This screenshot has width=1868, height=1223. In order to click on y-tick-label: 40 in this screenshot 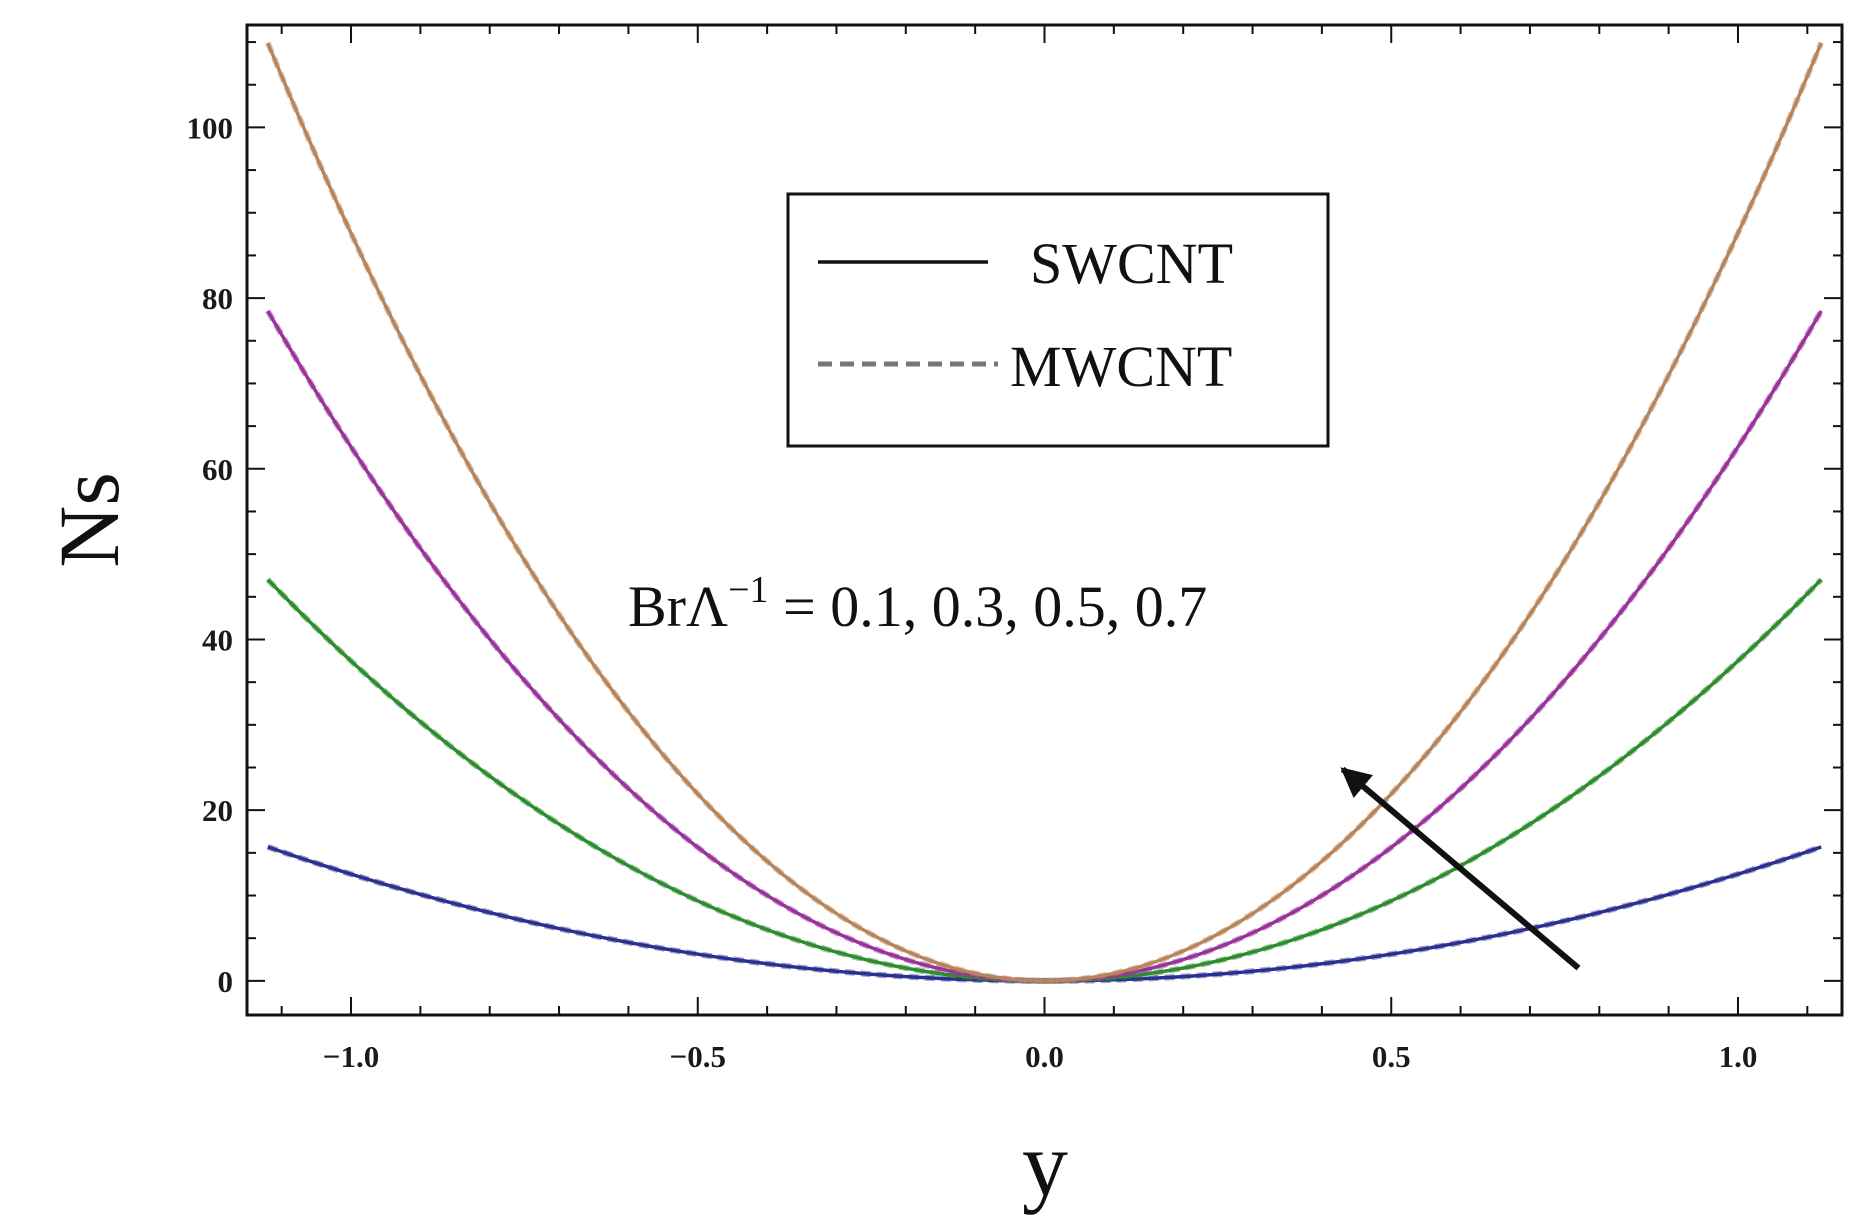, I will do `click(217, 639)`.